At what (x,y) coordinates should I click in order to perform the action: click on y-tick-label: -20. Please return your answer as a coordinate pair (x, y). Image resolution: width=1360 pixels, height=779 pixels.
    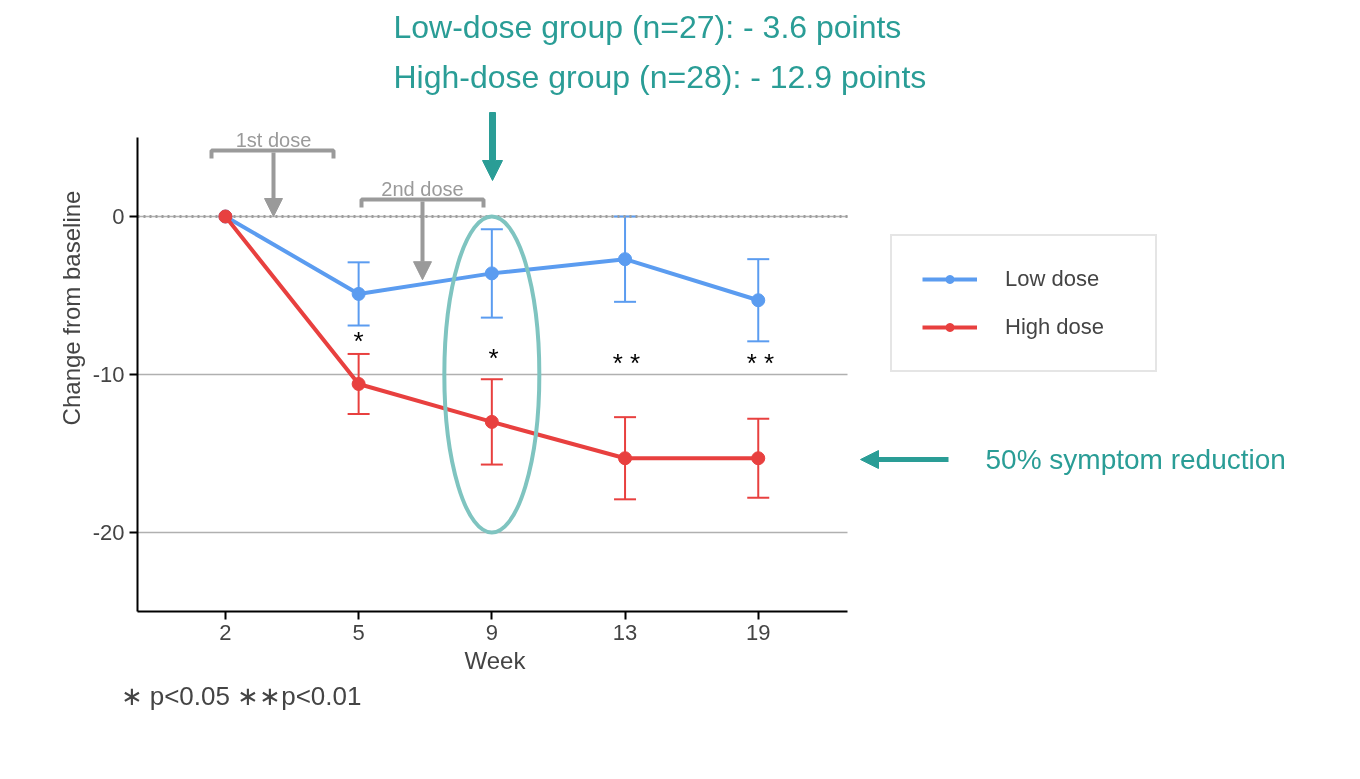
    Looking at the image, I should click on (108, 532).